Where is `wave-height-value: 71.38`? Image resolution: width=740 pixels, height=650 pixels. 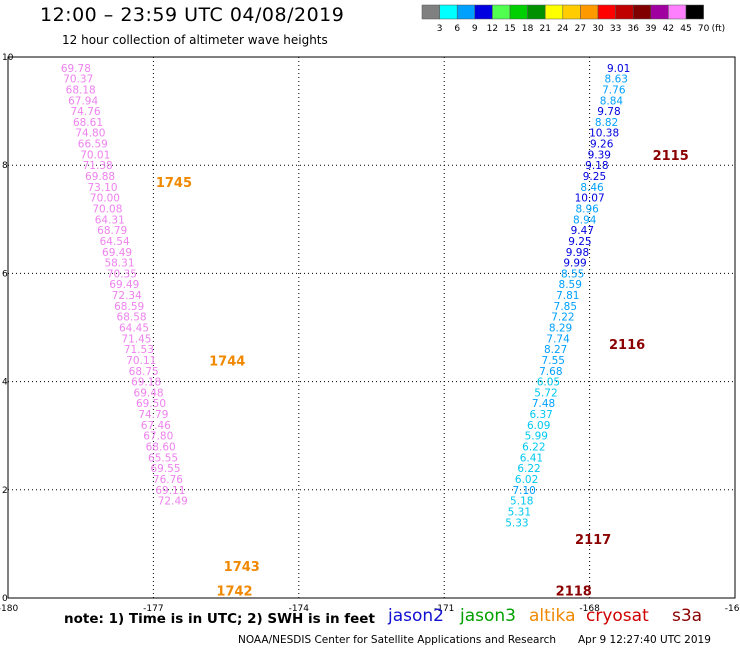
wave-height-value: 71.38 is located at coordinates (98, 166).